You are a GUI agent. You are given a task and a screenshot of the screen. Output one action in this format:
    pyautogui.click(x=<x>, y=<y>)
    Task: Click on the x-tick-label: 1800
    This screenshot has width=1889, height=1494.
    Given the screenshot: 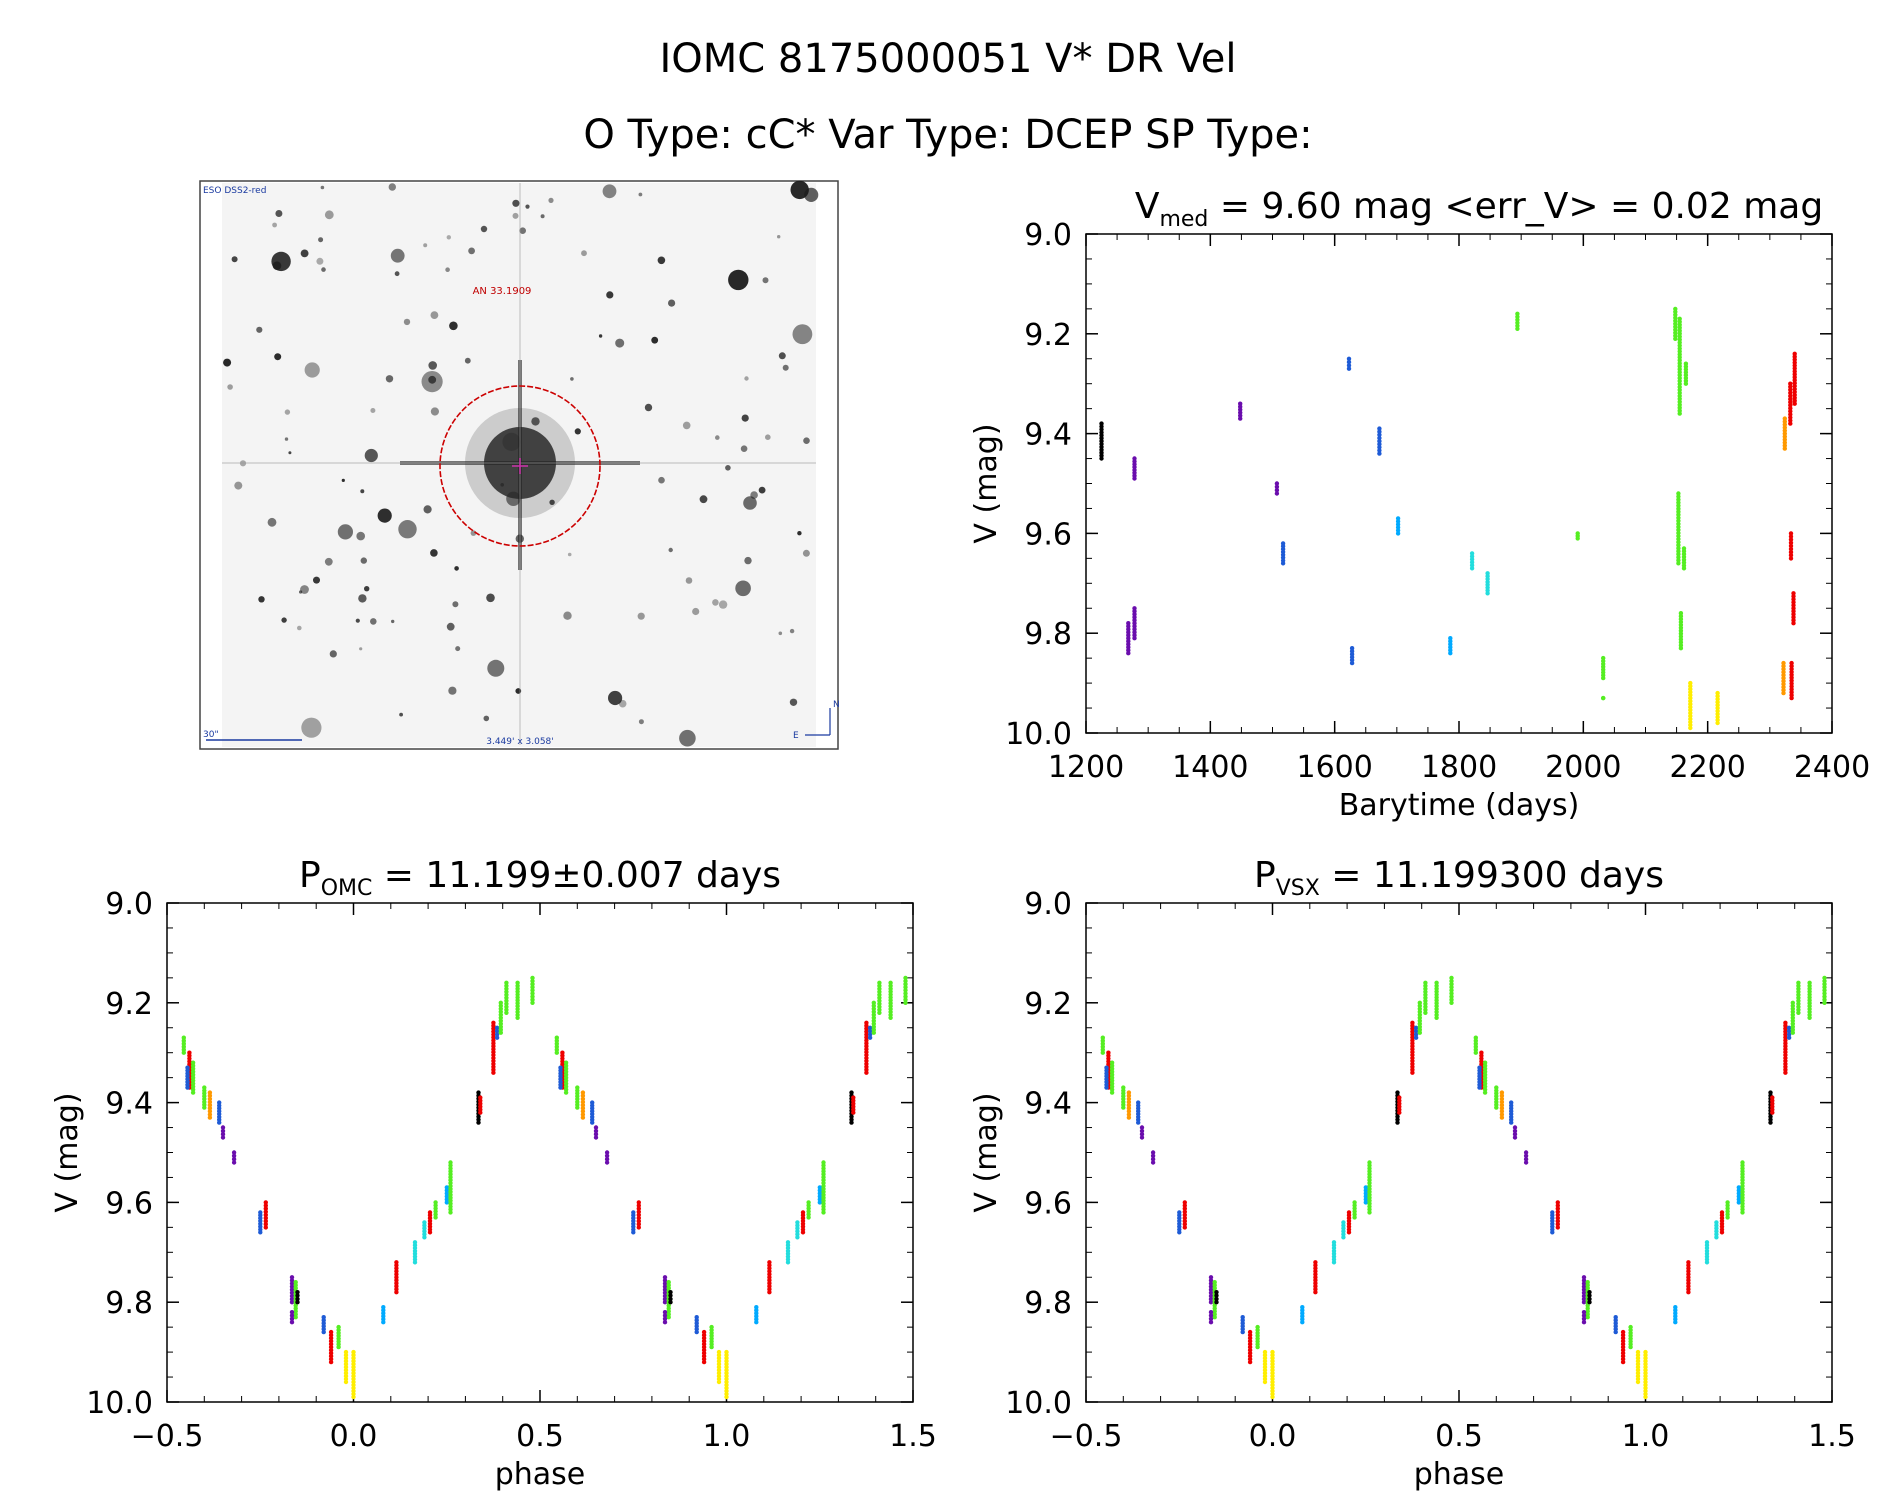 What is the action you would take?
    pyautogui.click(x=1459, y=767)
    